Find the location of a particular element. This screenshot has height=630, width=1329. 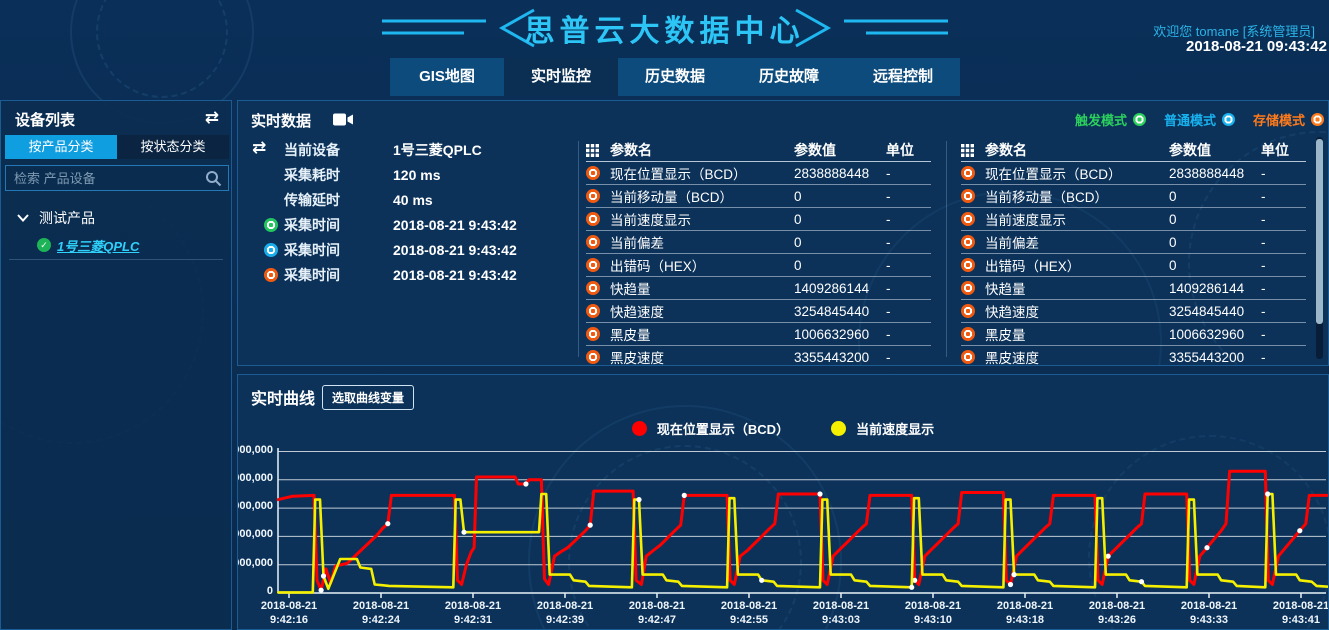

scrollbar is located at coordinates (1319, 248).